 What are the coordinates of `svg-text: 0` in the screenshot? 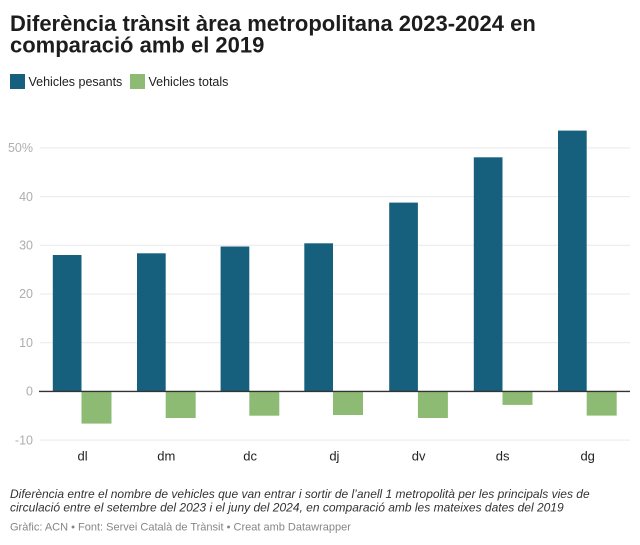 It's located at (29, 392).